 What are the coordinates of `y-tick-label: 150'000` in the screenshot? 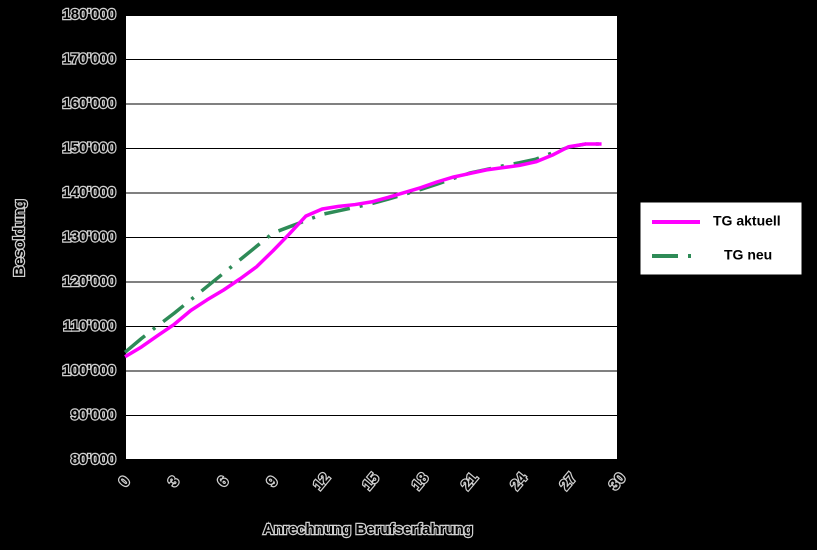 It's located at (89, 147).